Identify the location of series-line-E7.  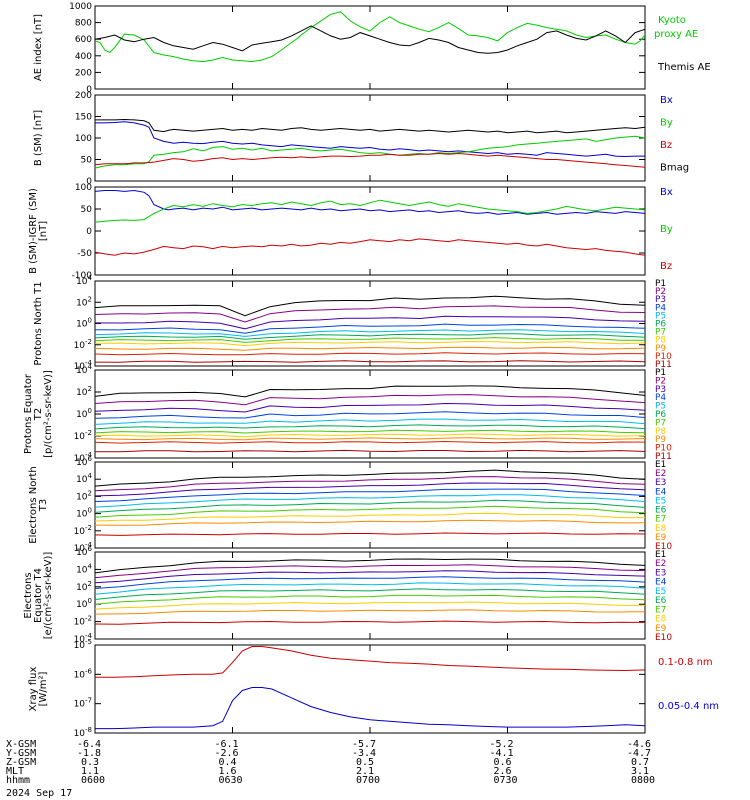
(370, 511).